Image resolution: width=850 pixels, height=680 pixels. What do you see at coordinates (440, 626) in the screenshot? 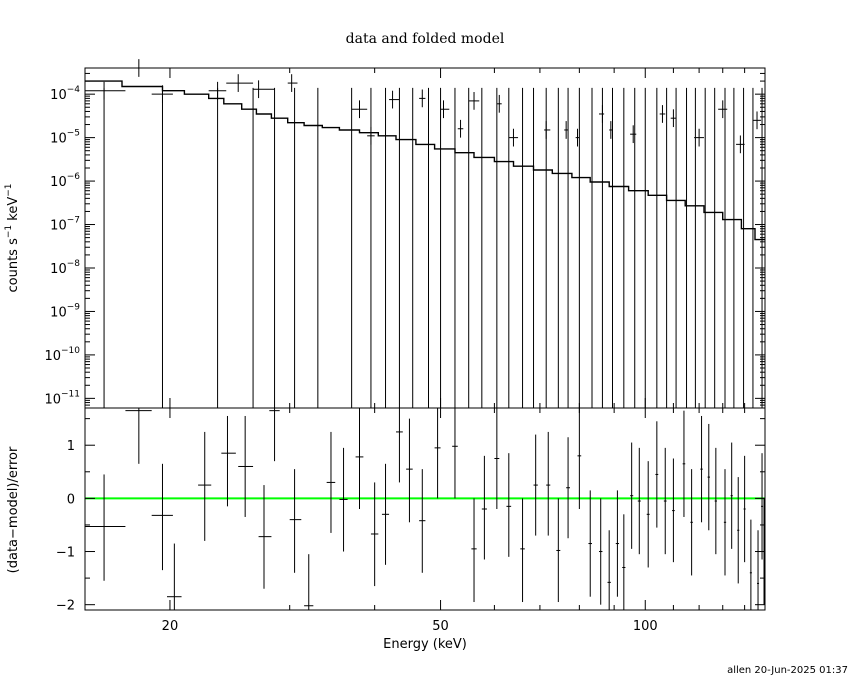
I see `x-tick-label: 50` at bounding box center [440, 626].